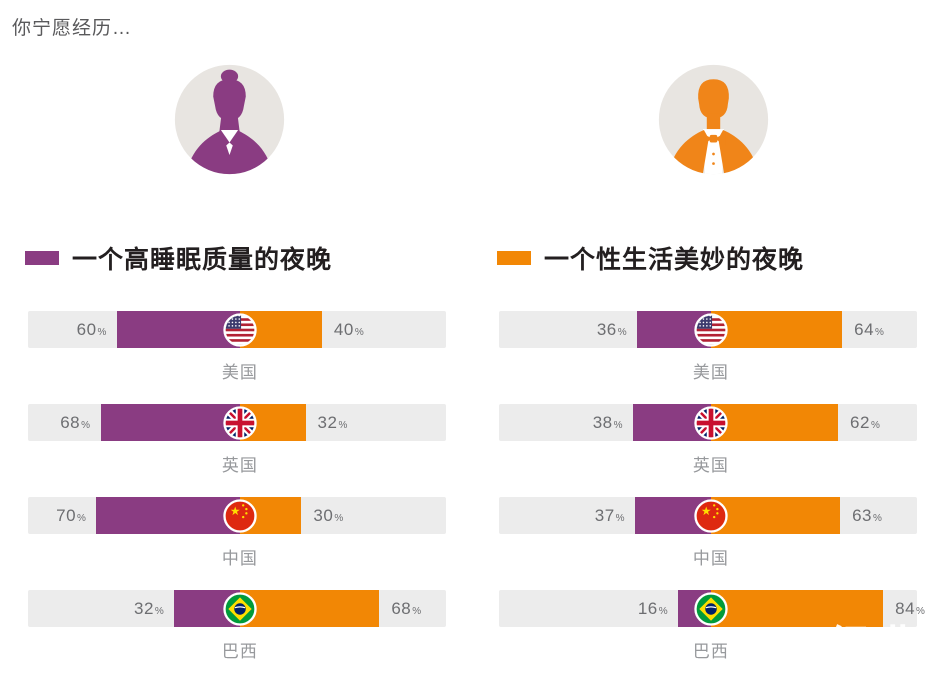 The width and height of the screenshot is (931, 683). Describe the element at coordinates (237, 450) in the screenshot. I see `bar-row-uk: 68% 32% 英国` at that location.